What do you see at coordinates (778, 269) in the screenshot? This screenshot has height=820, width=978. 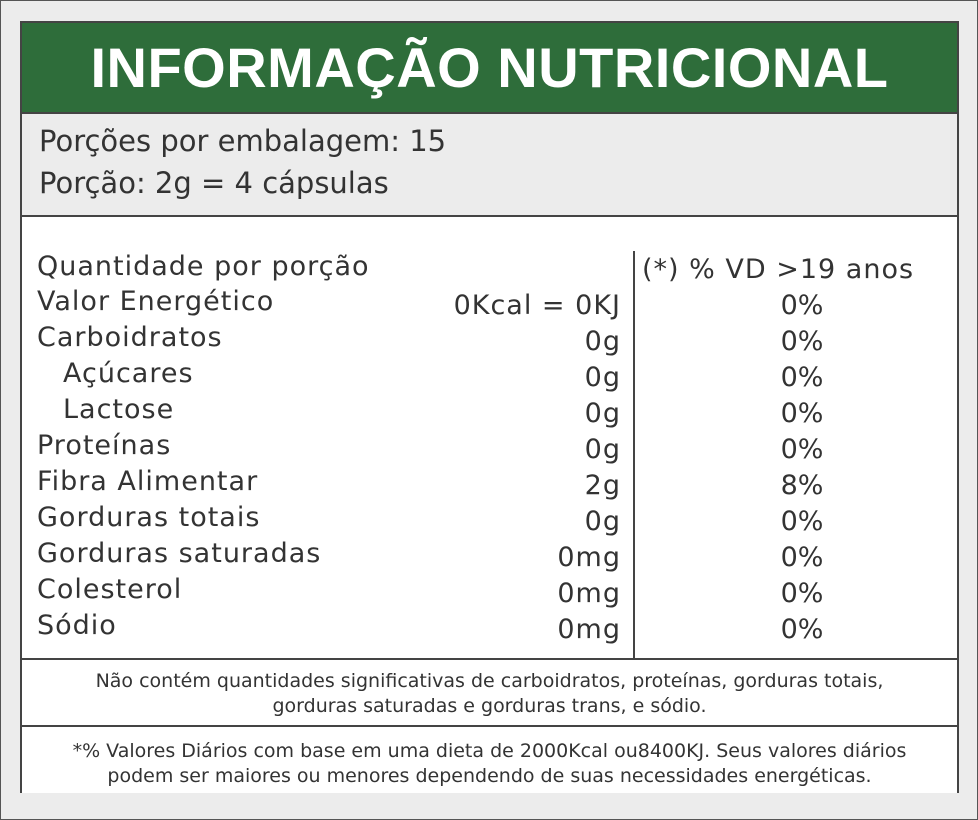 I see `daily-value-header: (*) % VD >19 anos` at bounding box center [778, 269].